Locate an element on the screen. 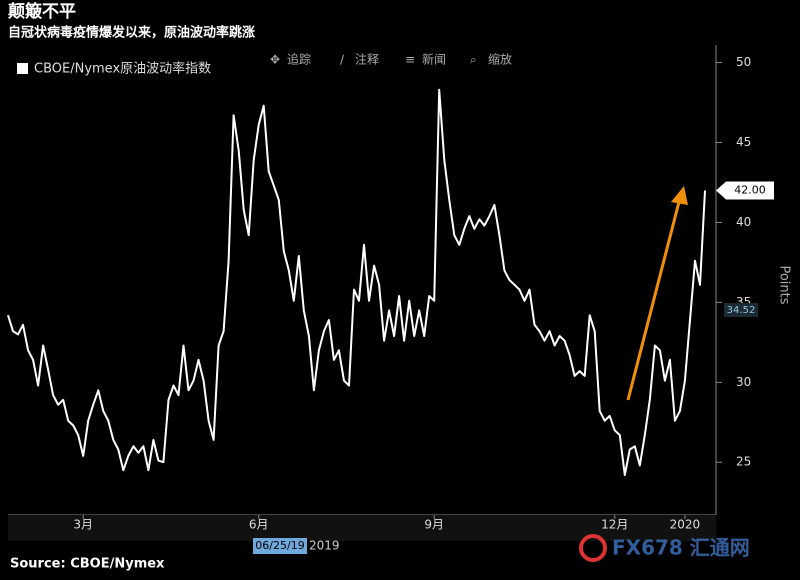  toolbar-button: 注释 is located at coordinates (367, 59).